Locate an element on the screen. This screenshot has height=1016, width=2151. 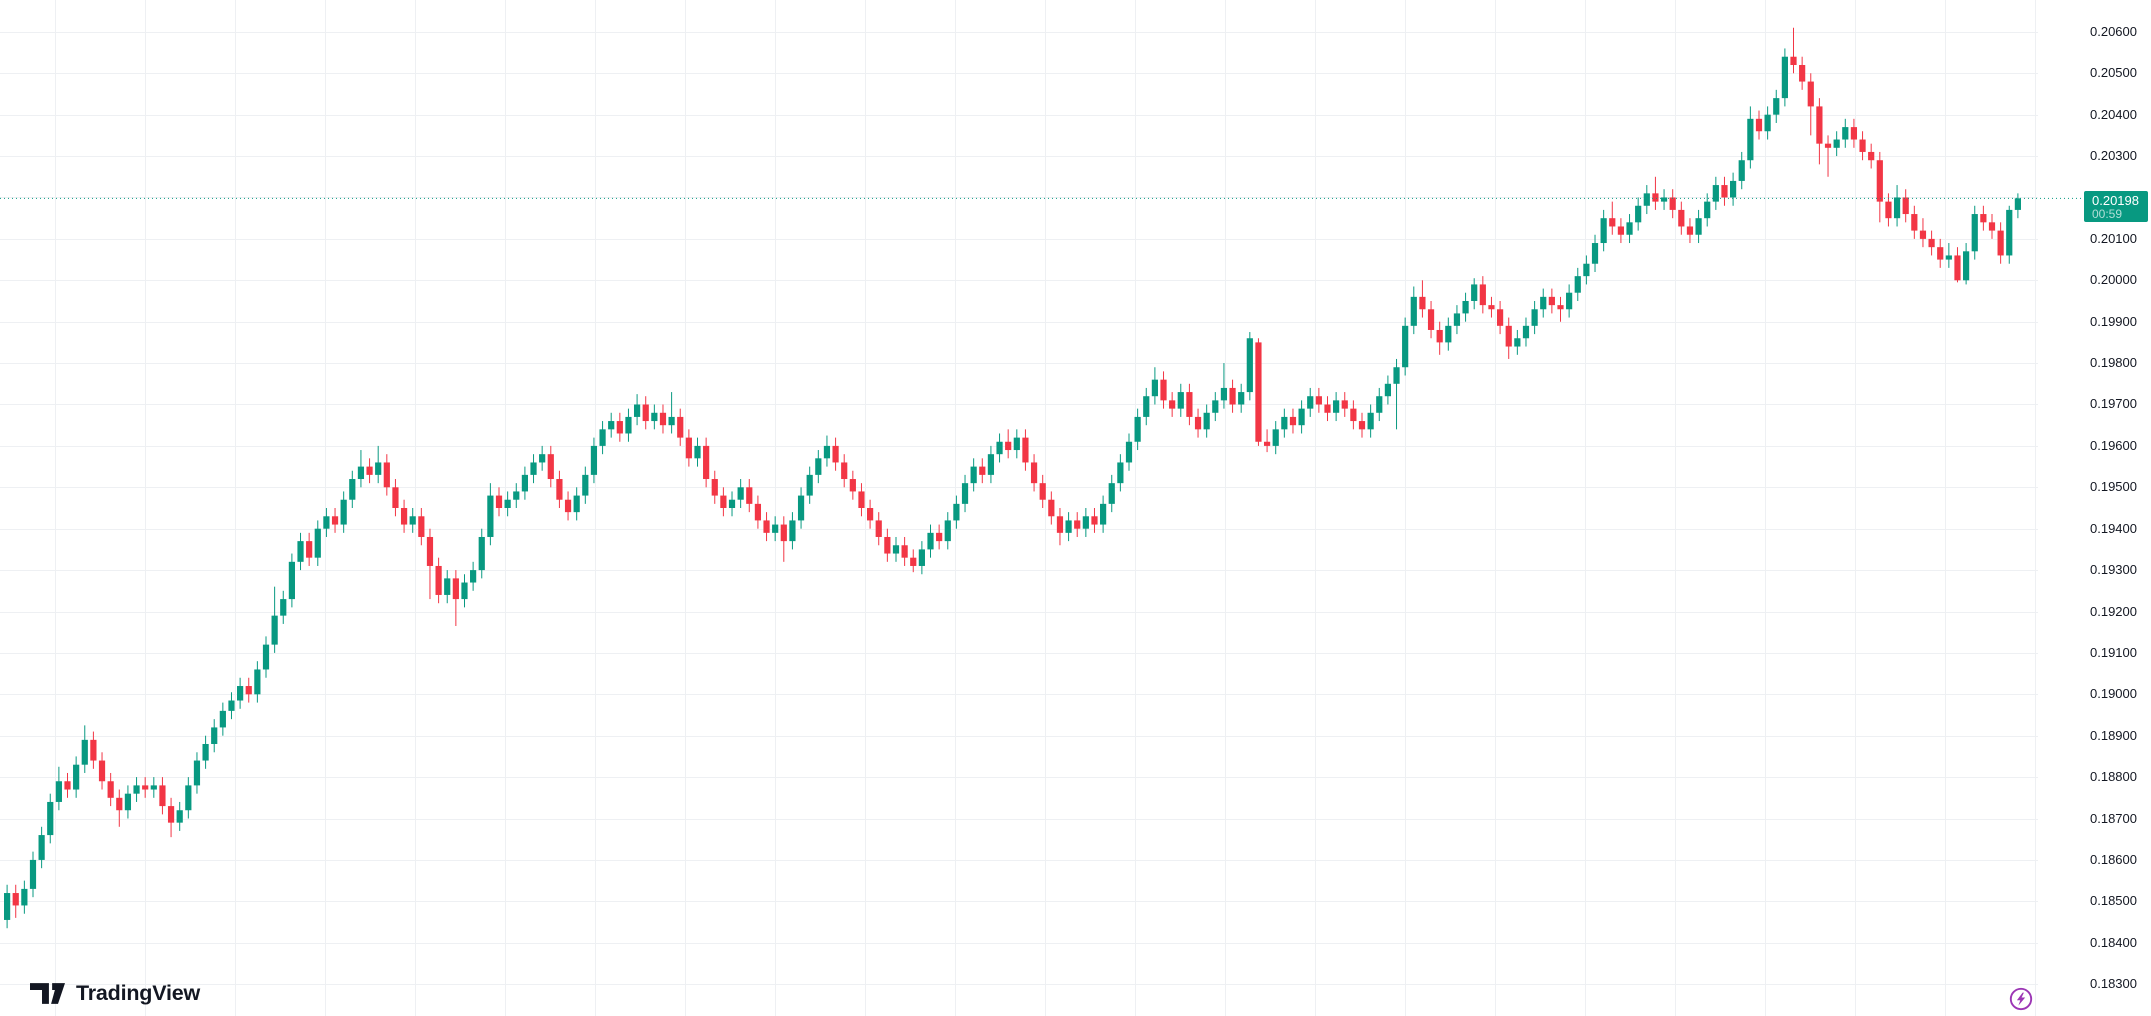
lightning-button is located at coordinates (2021, 999).